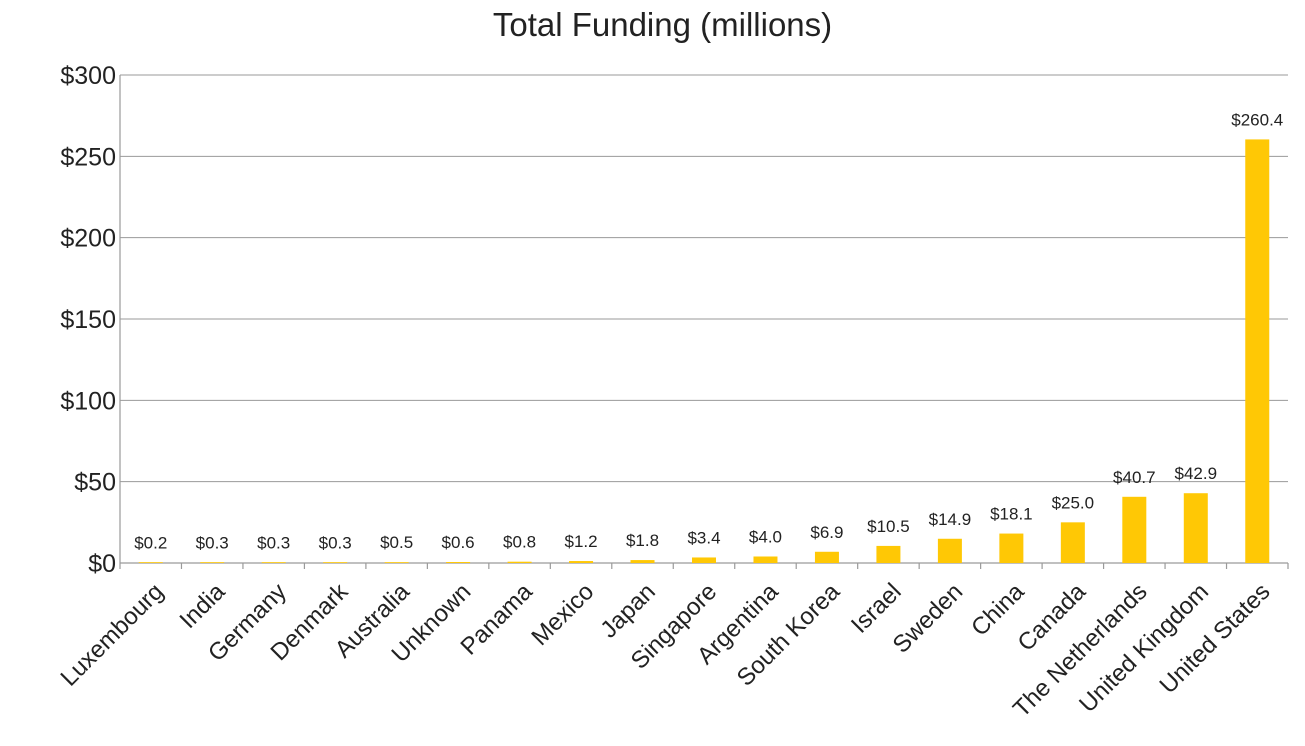 The image size is (1305, 746). I want to click on x-tick-label: United States, so click(1215, 638).